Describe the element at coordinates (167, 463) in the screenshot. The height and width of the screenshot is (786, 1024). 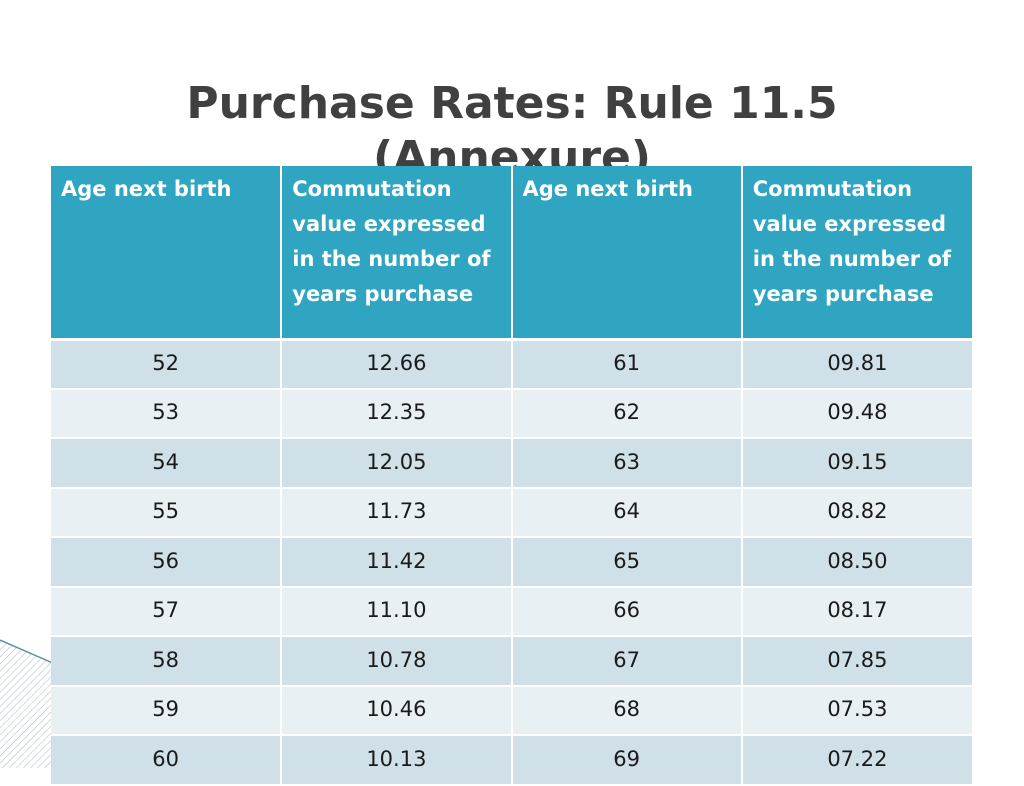
I see `cell-age: 54` at that location.